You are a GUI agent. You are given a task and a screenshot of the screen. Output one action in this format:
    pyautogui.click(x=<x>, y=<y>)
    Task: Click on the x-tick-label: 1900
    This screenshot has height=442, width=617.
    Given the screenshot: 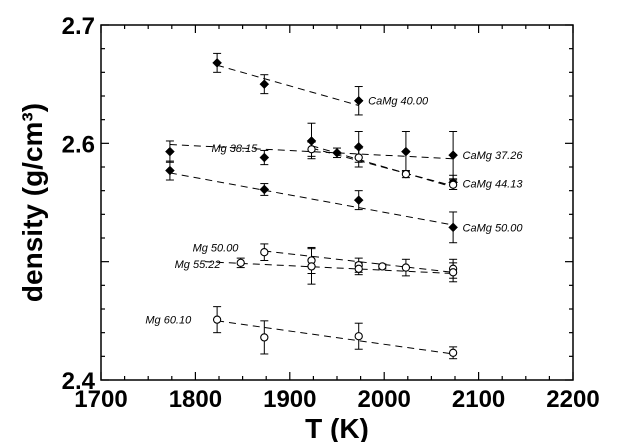 What is the action you would take?
    pyautogui.click(x=289, y=399)
    